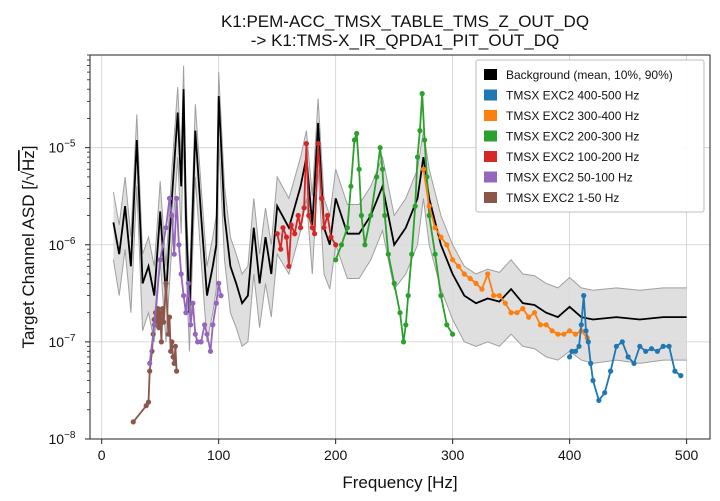  I want to click on x-tick-label: 200, so click(336, 455).